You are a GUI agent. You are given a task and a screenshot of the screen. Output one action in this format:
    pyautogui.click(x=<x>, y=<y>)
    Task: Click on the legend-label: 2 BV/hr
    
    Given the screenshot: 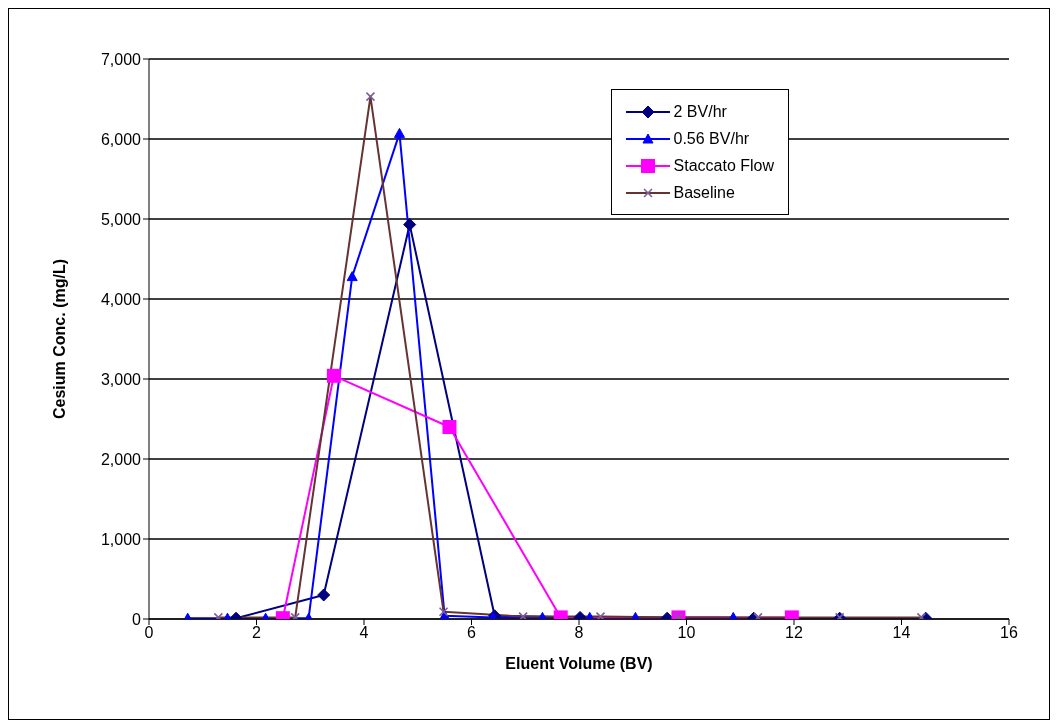 What is the action you would take?
    pyautogui.click(x=700, y=111)
    